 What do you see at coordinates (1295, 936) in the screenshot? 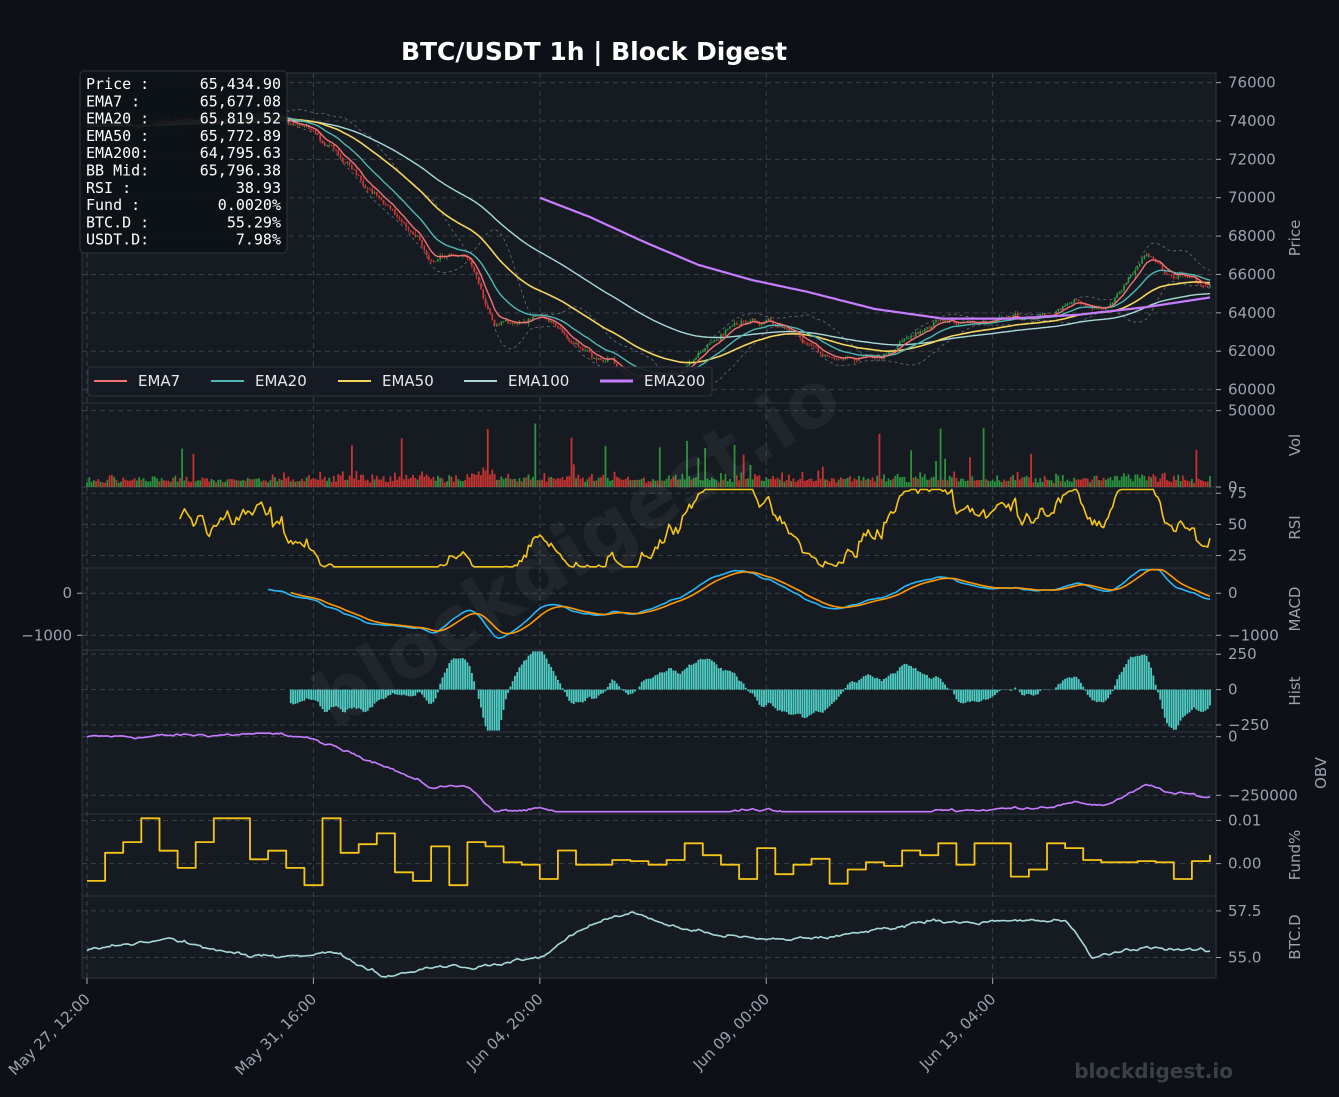
I see `btcd-axis-label: BTC.D` at bounding box center [1295, 936].